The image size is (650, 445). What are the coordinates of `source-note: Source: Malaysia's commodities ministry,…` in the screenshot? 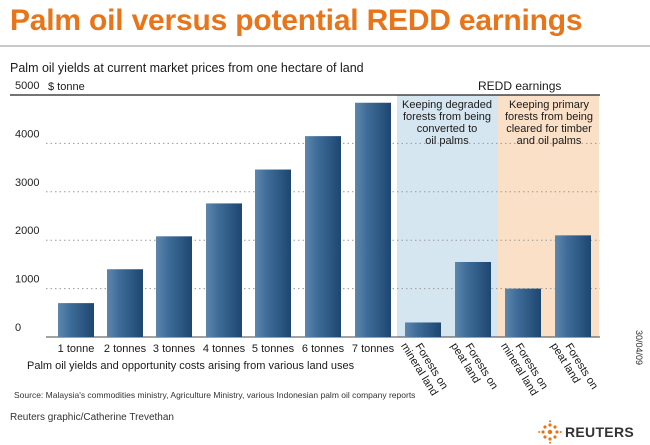 It's located at (214, 395).